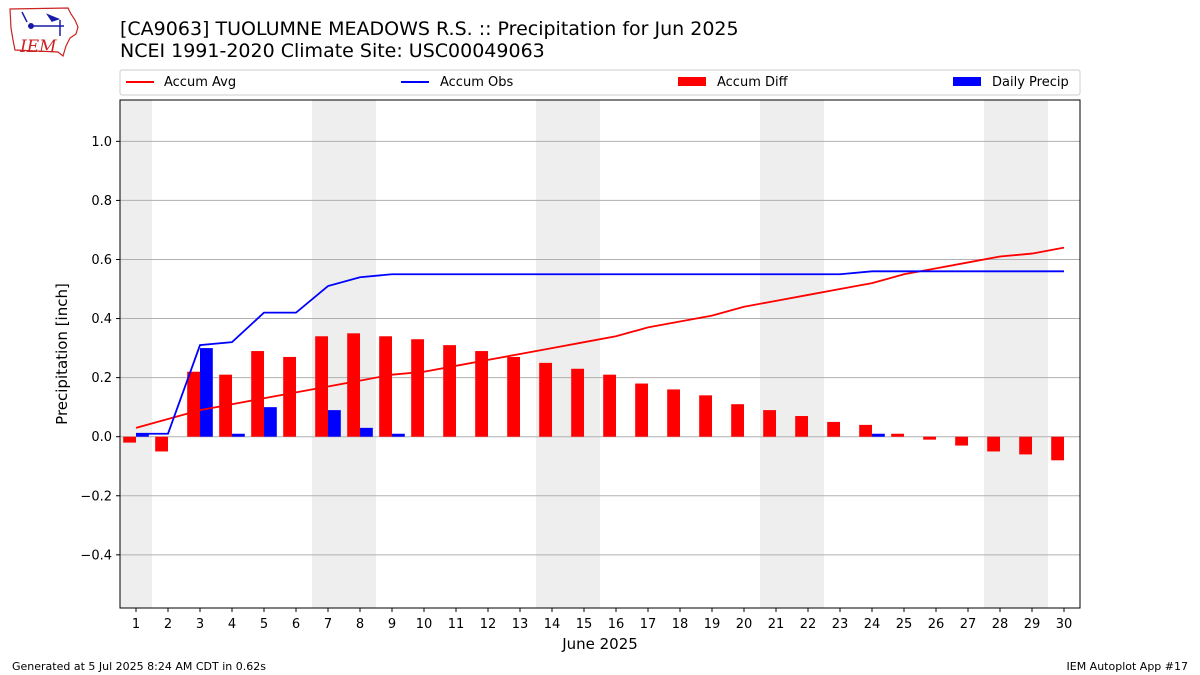 This screenshot has width=1200, height=675. What do you see at coordinates (1032, 624) in the screenshot?
I see `x-tick-label: 29` at bounding box center [1032, 624].